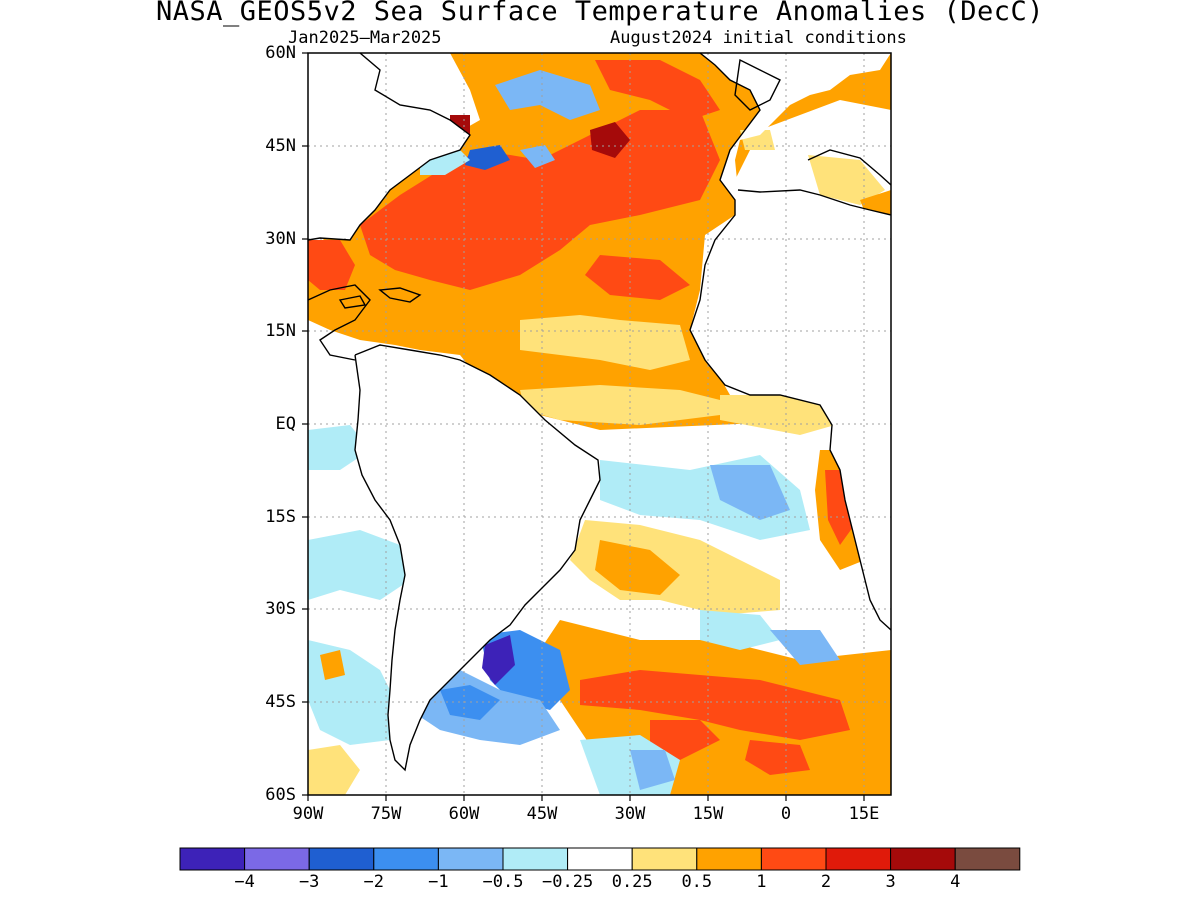 This screenshot has width=1200, height=900. I want to click on legend-label: −0.25, so click(568, 882).